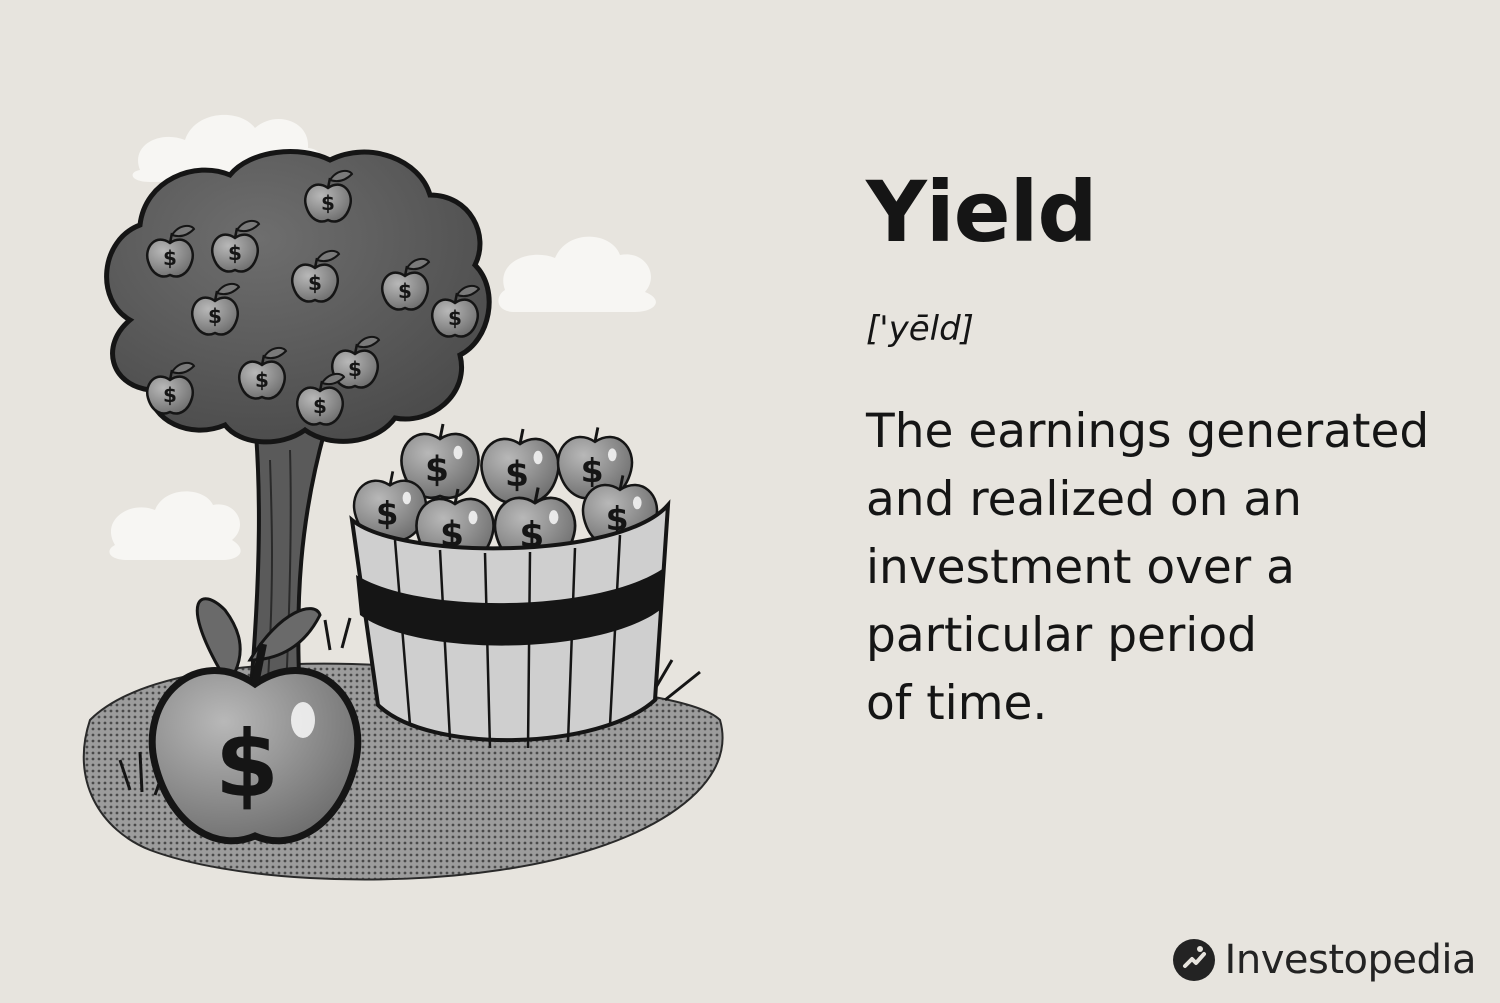 This screenshot has width=1500, height=1003. What do you see at coordinates (1193, 960) in the screenshot?
I see `investopedia-logo-icon` at bounding box center [1193, 960].